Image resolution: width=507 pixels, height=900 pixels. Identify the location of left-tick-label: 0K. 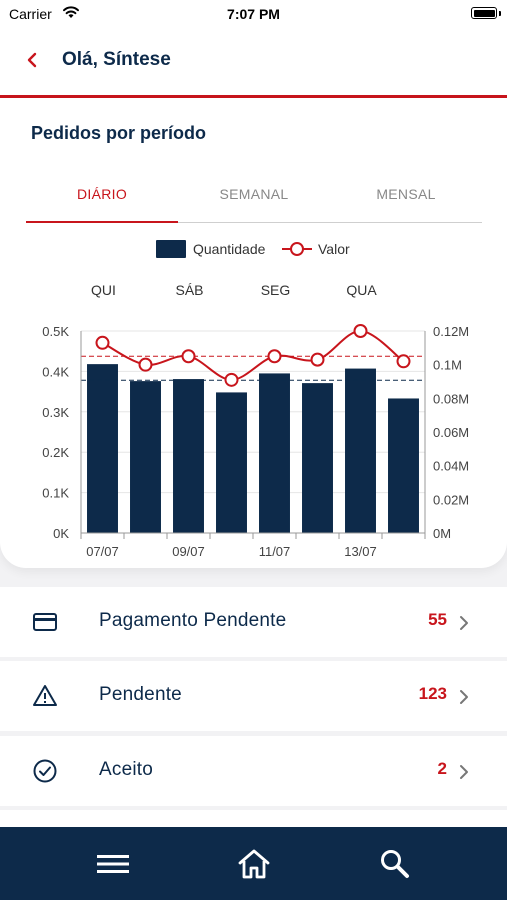
(61, 533).